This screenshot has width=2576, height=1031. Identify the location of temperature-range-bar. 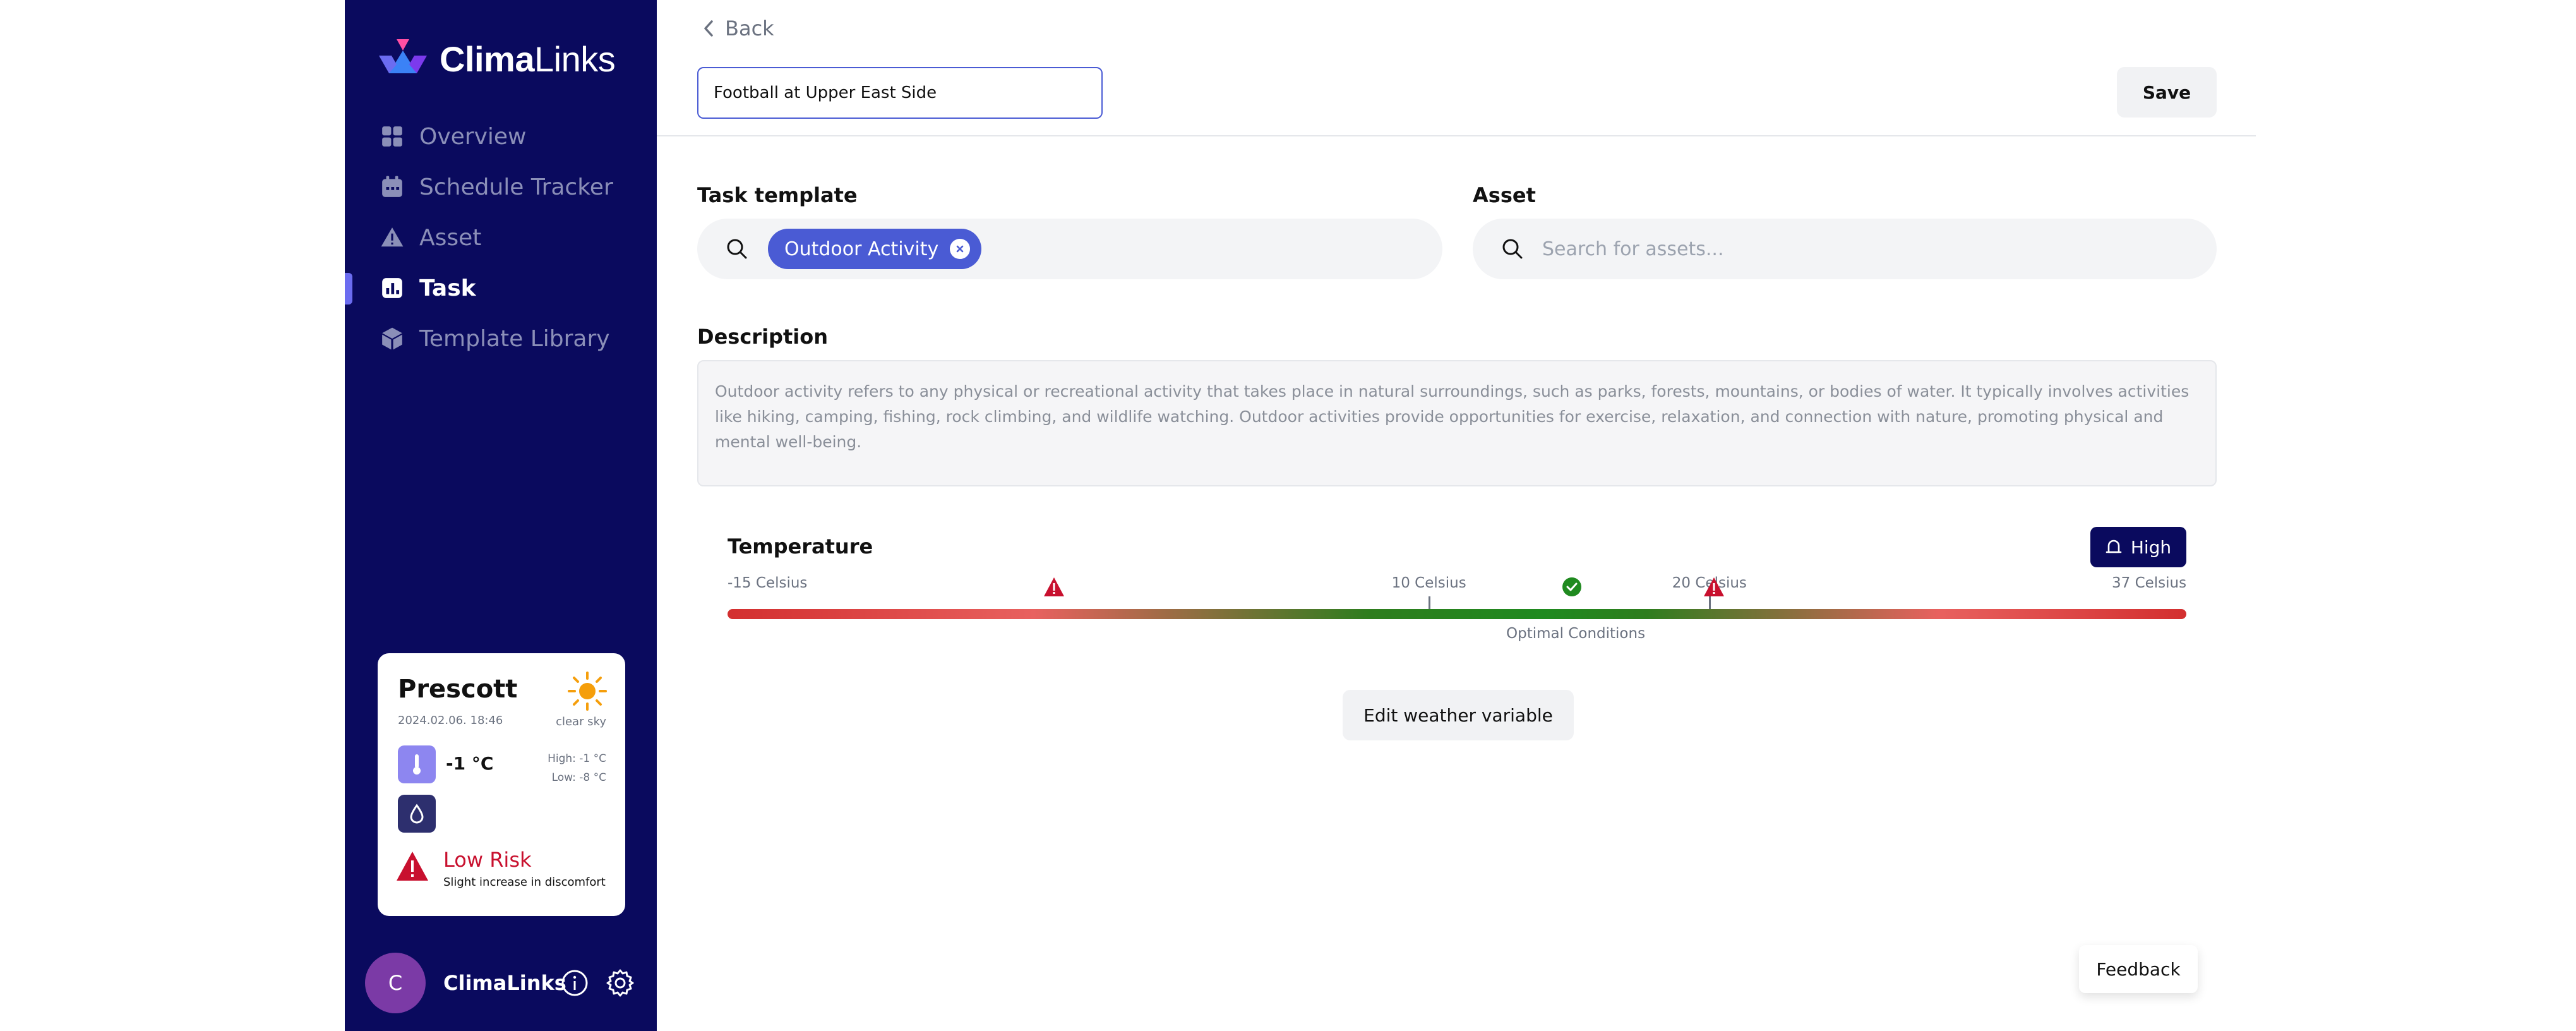
(1457, 614).